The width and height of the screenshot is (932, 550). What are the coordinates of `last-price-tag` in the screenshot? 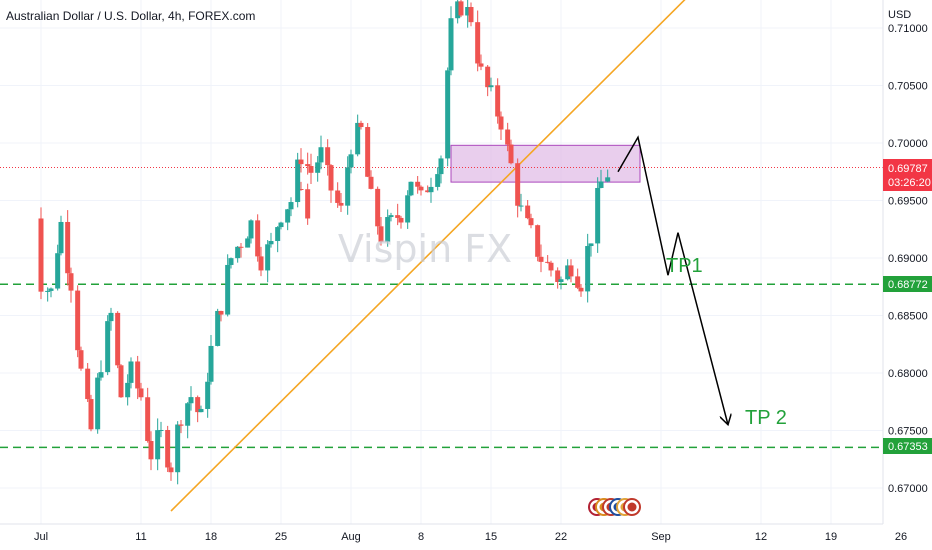 It's located at (907, 175).